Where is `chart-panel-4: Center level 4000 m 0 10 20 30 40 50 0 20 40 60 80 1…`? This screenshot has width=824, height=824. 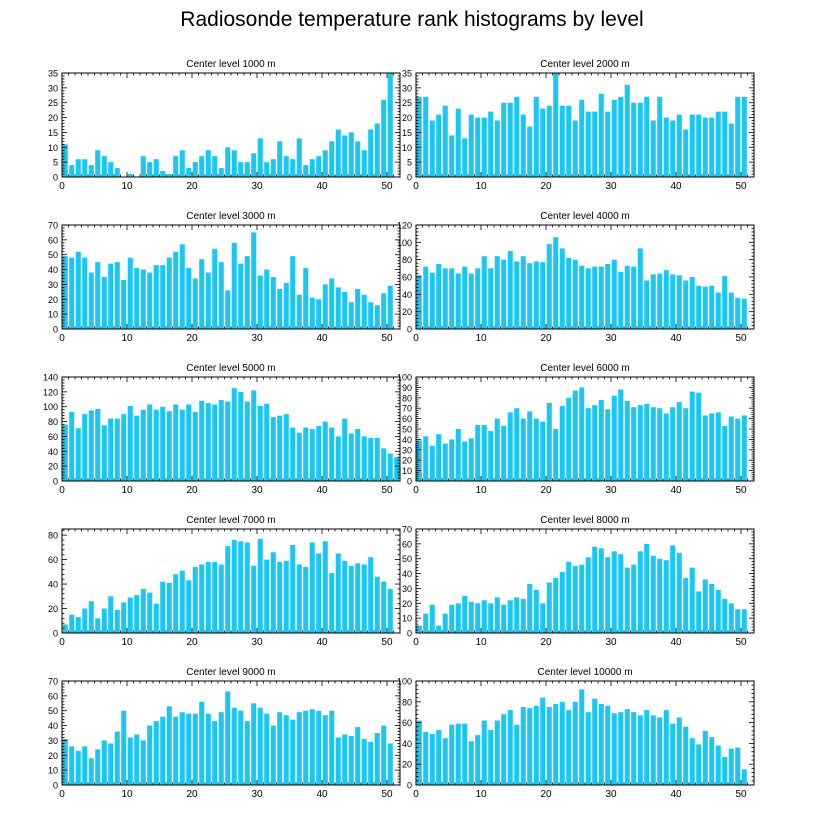 chart-panel-4: Center level 4000 m 0 10 20 30 40 50 0 20 40 60 80 1… is located at coordinates (576, 277).